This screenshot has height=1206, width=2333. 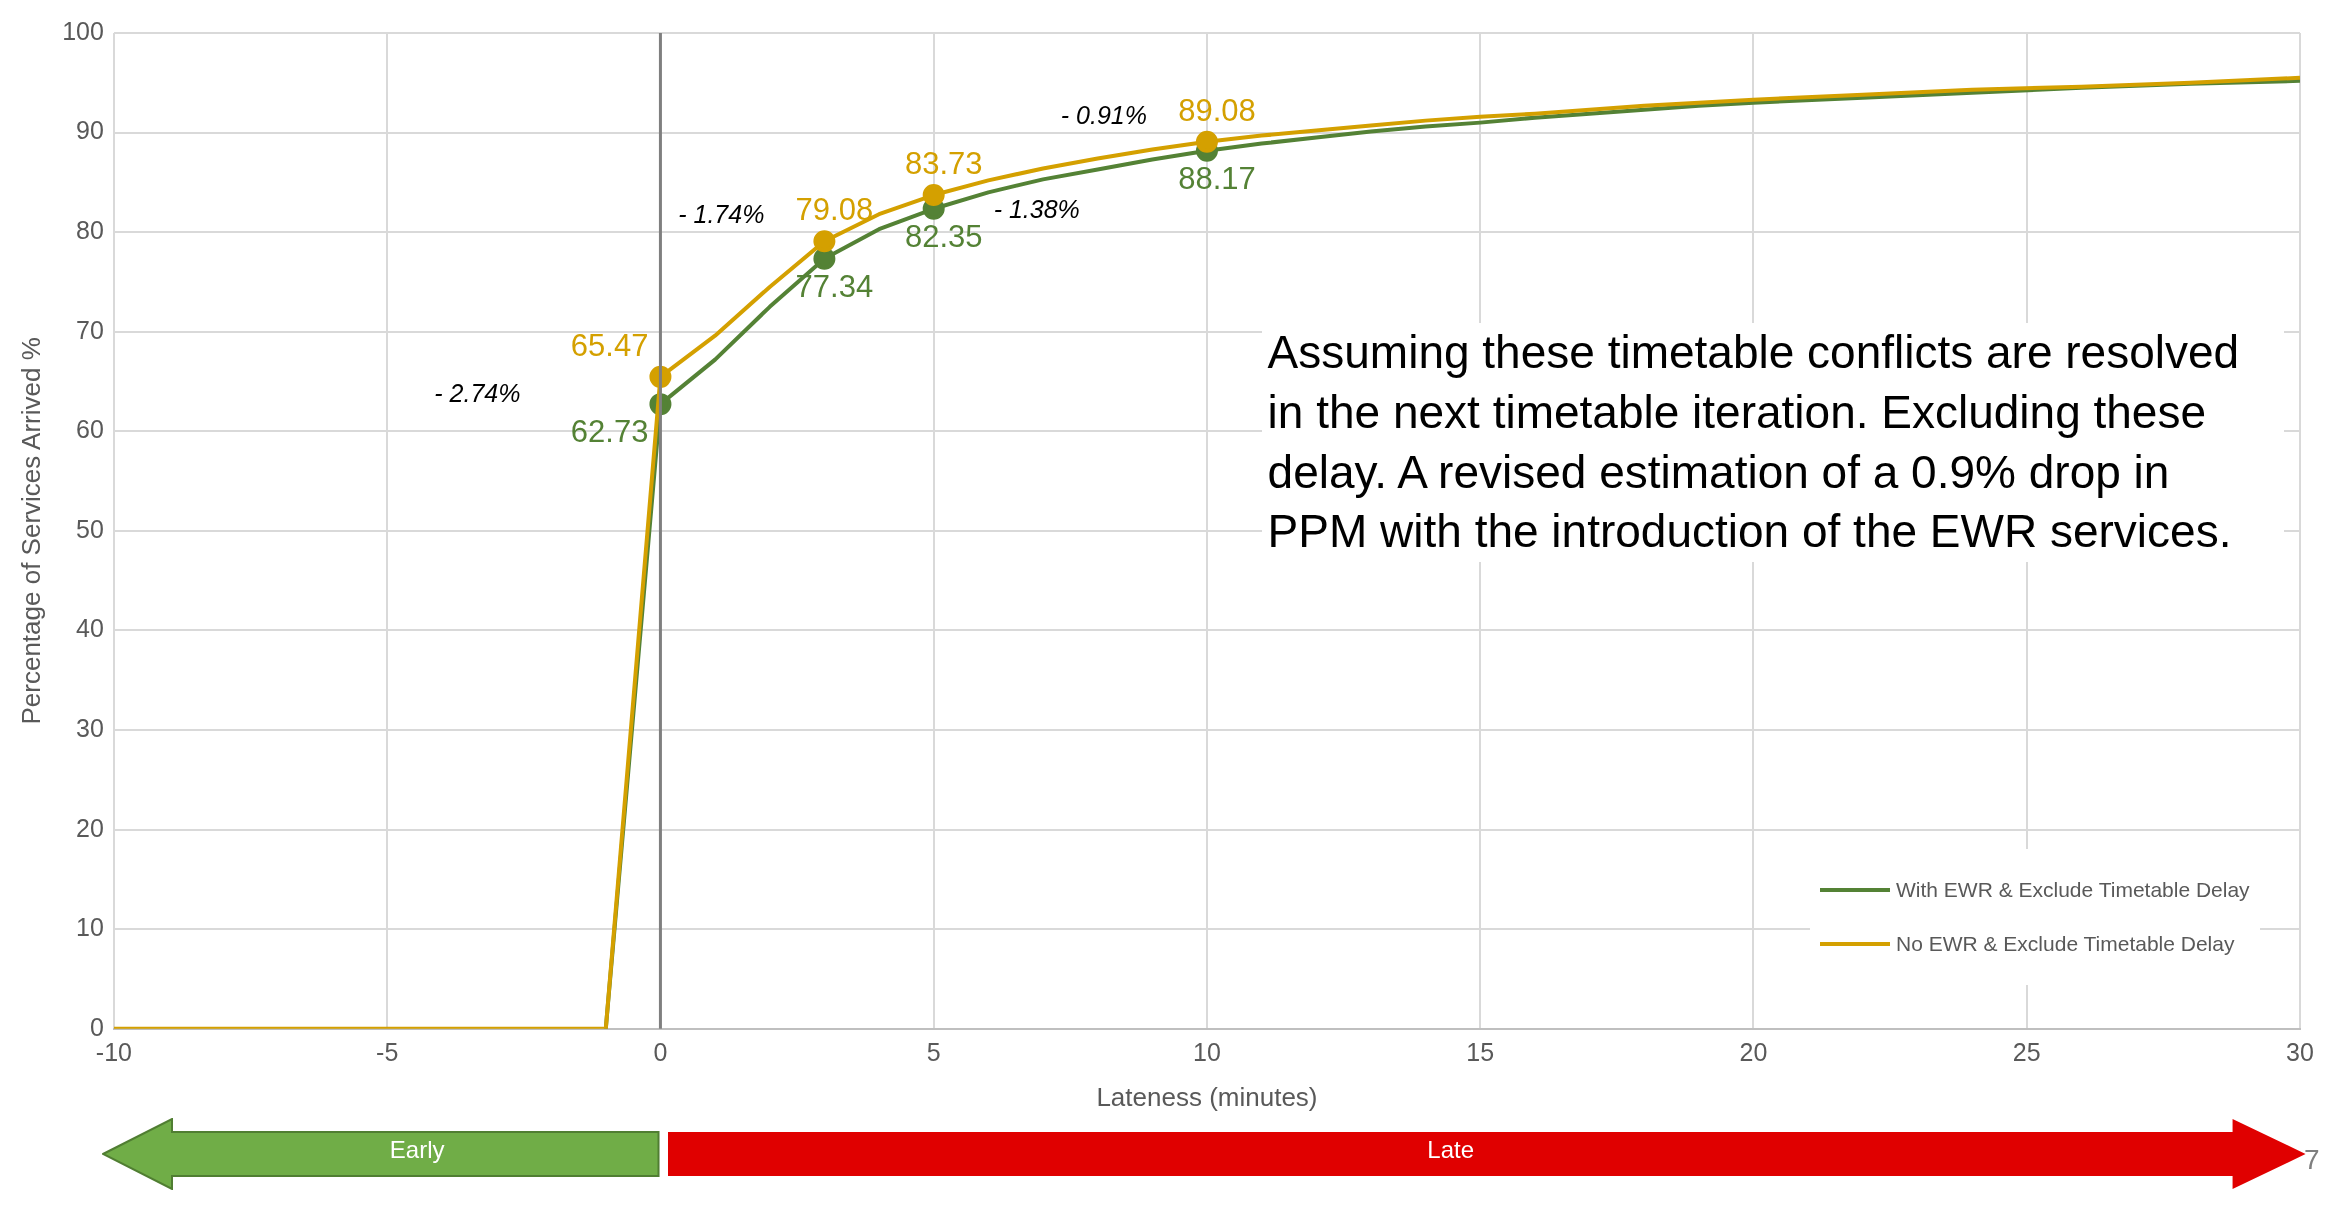 What do you see at coordinates (1036, 208) in the screenshot?
I see `annotation: - 1.38%` at bounding box center [1036, 208].